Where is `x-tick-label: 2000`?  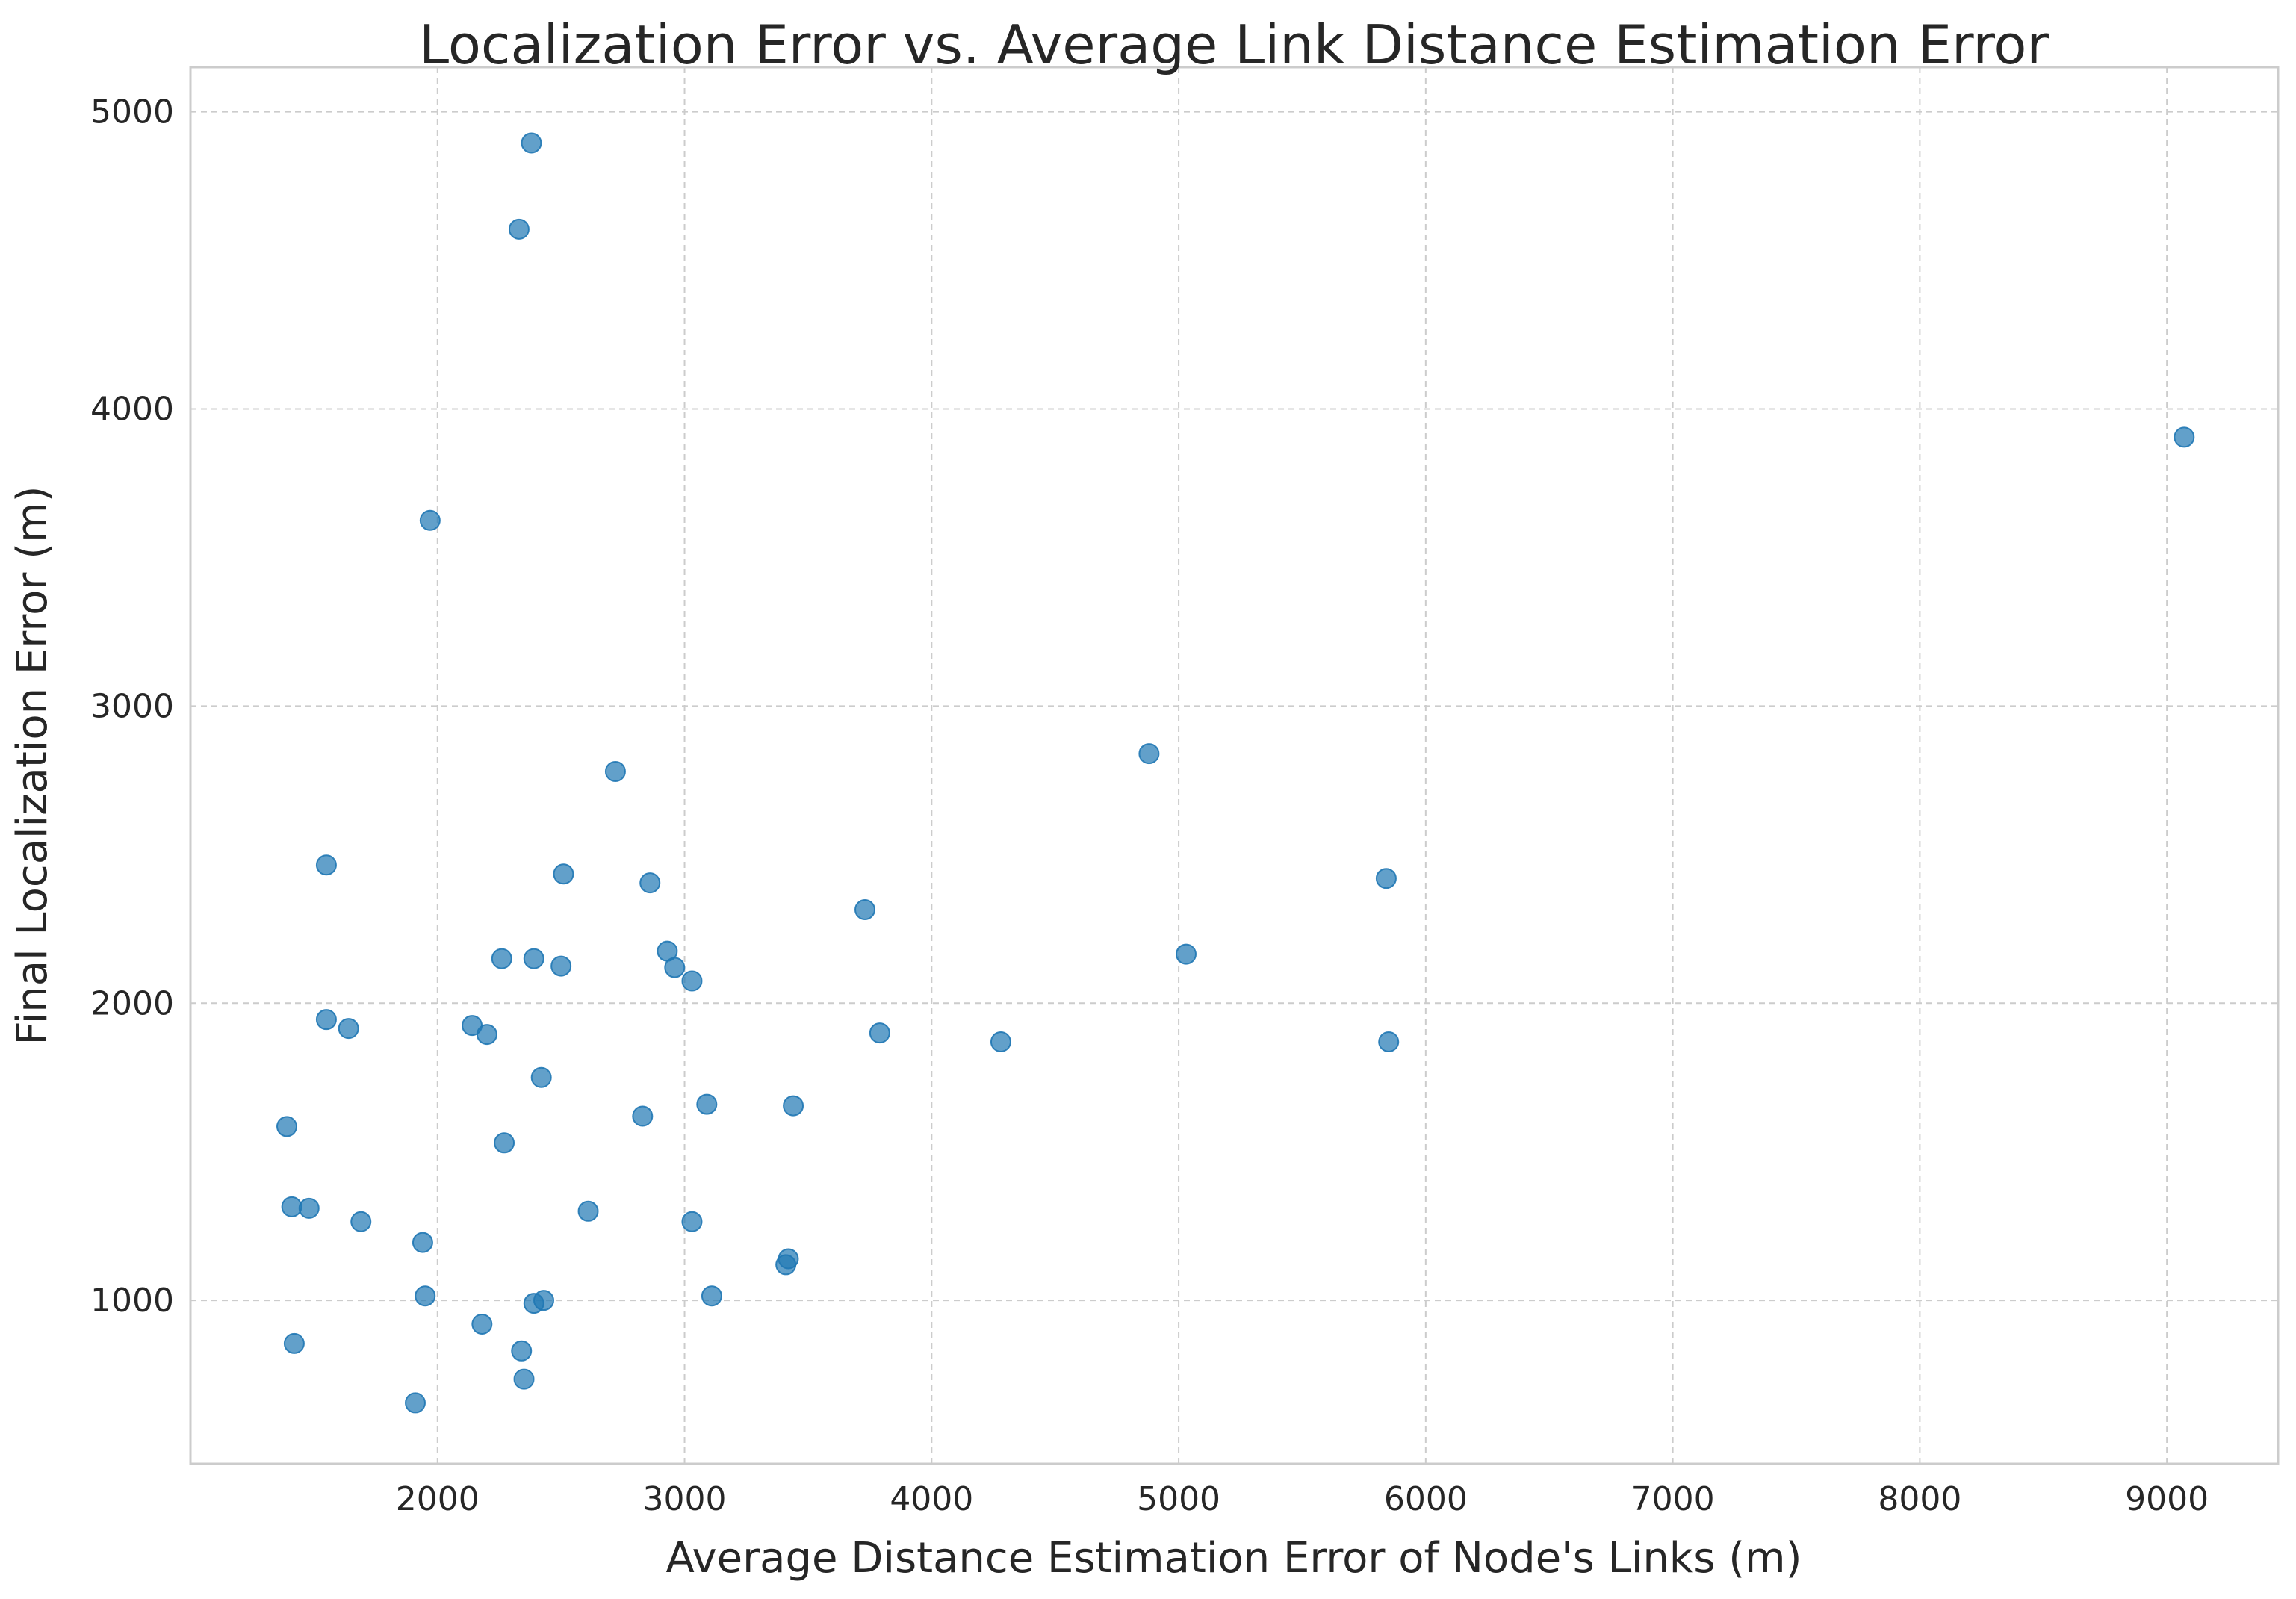
x-tick-label: 2000 is located at coordinates (438, 1499).